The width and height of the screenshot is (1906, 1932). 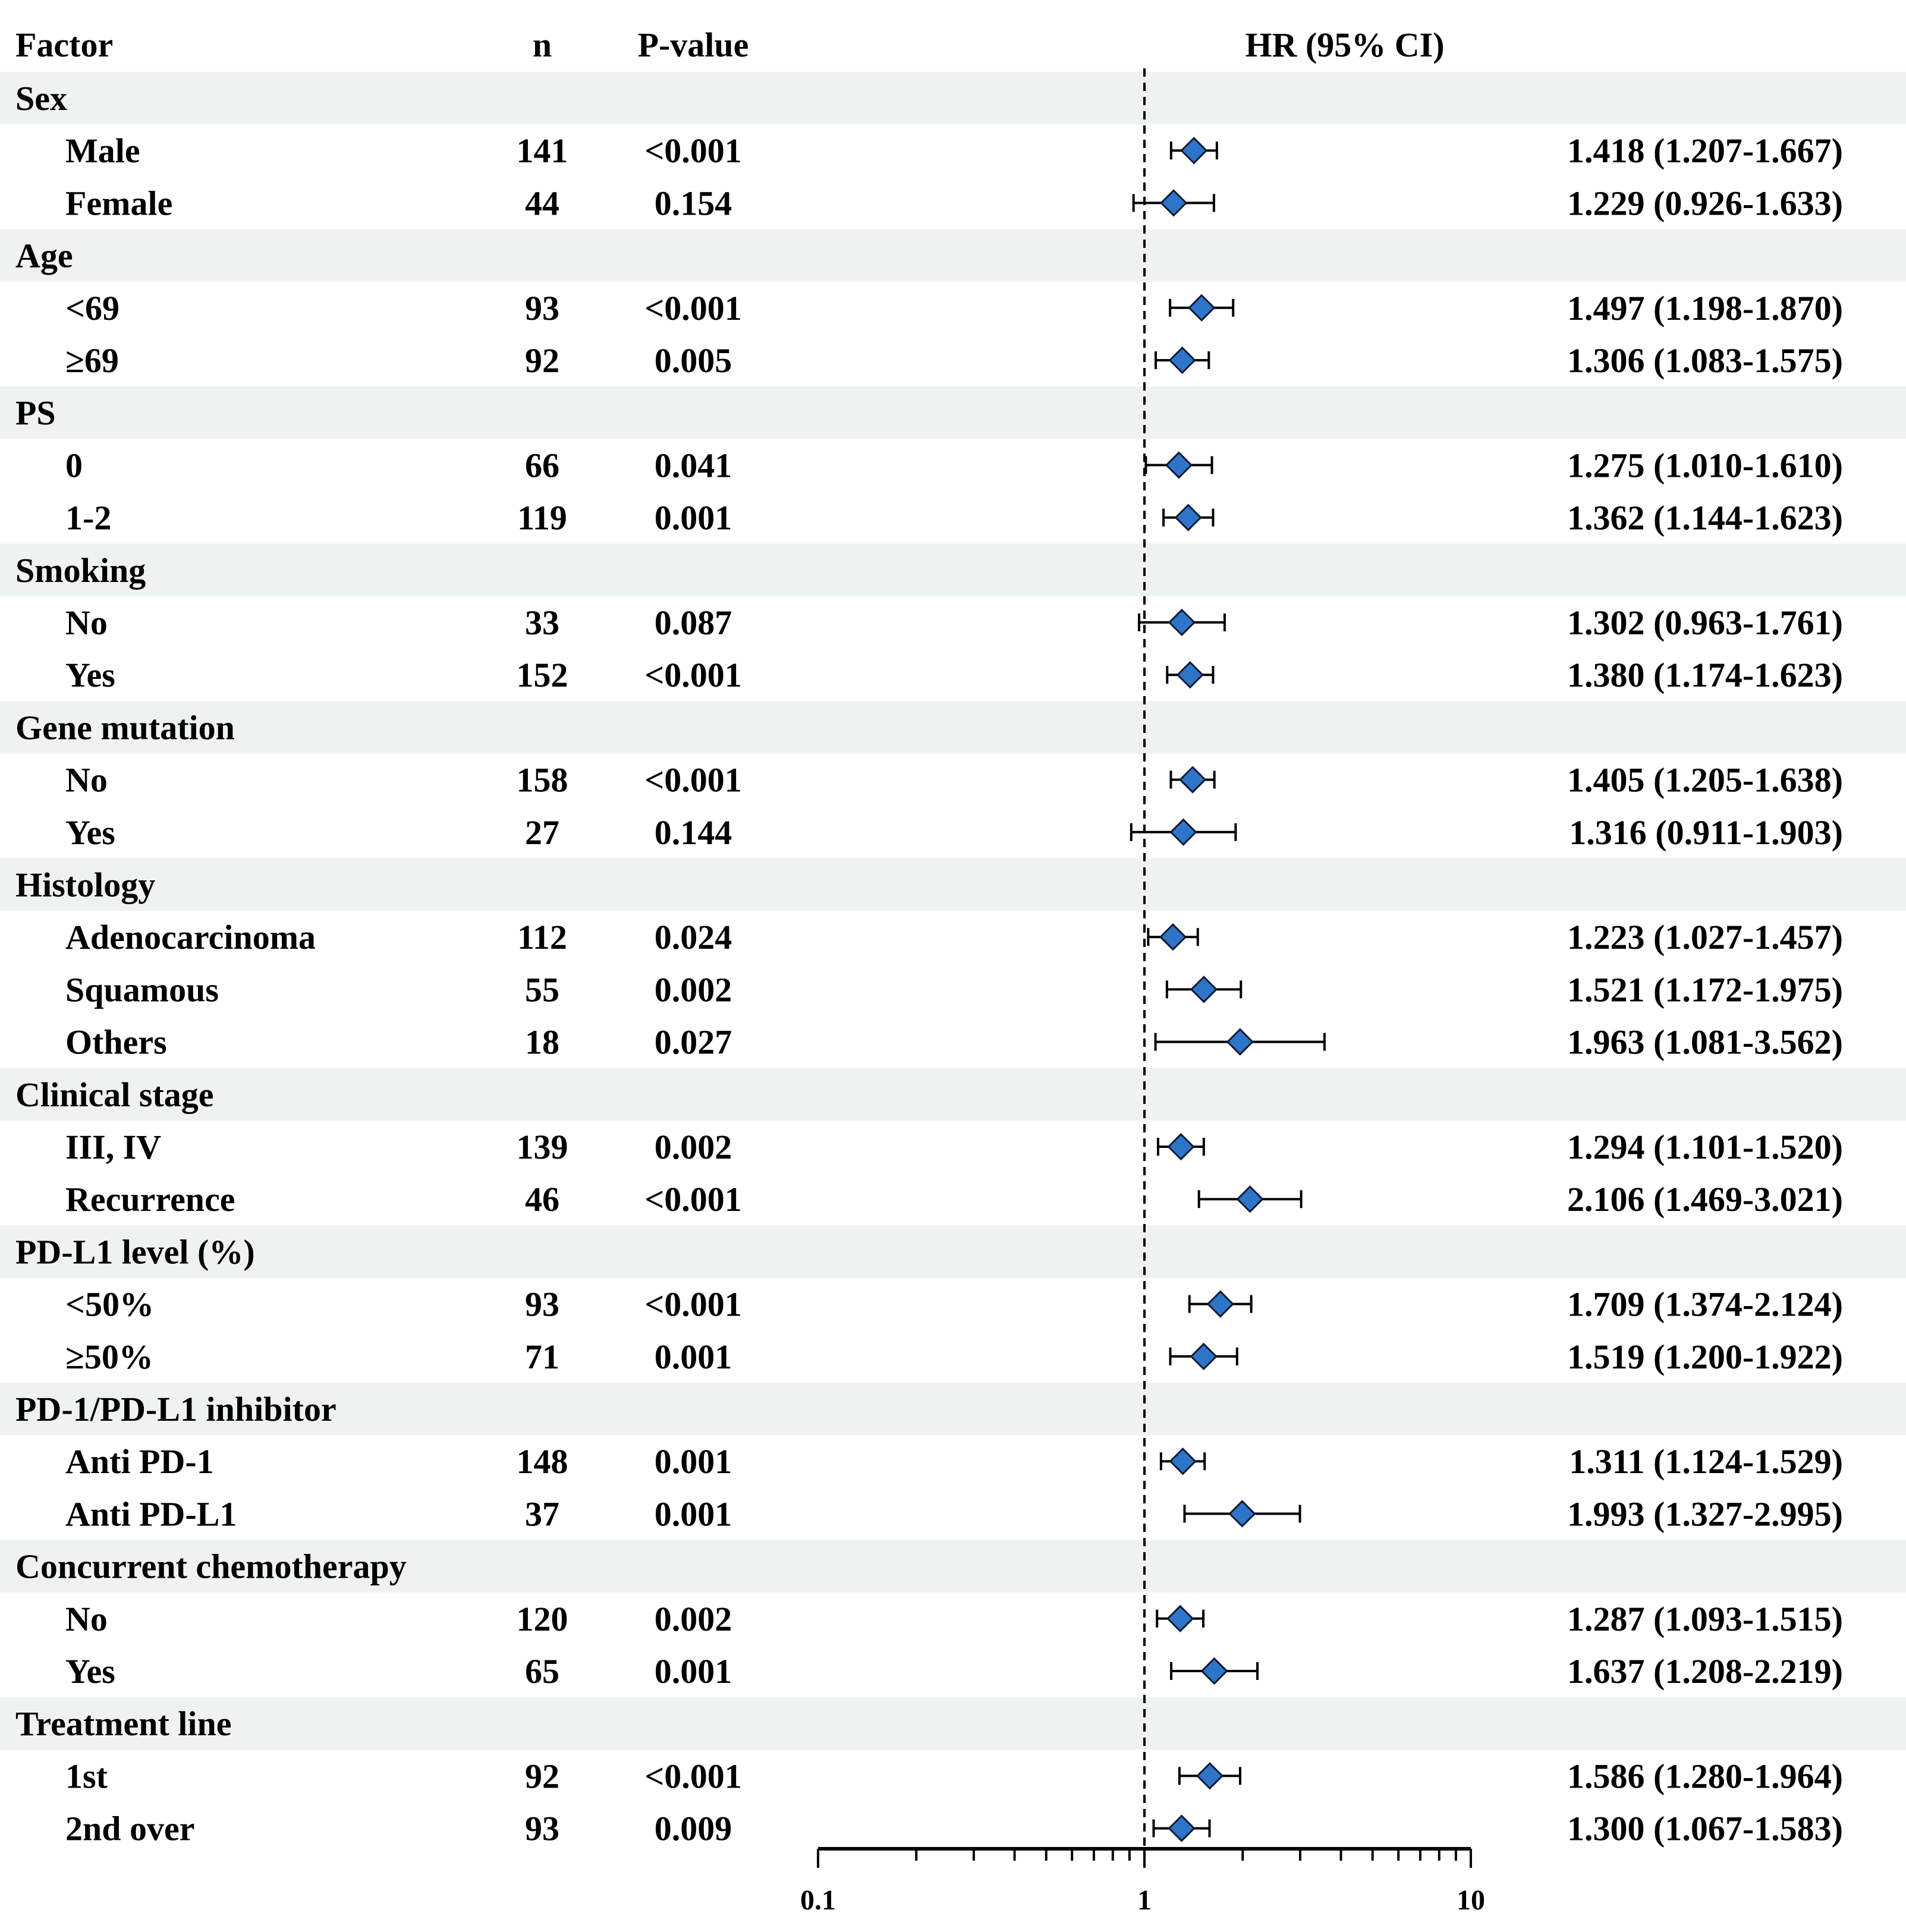 I want to click on n-value: 71, so click(x=542, y=1357).